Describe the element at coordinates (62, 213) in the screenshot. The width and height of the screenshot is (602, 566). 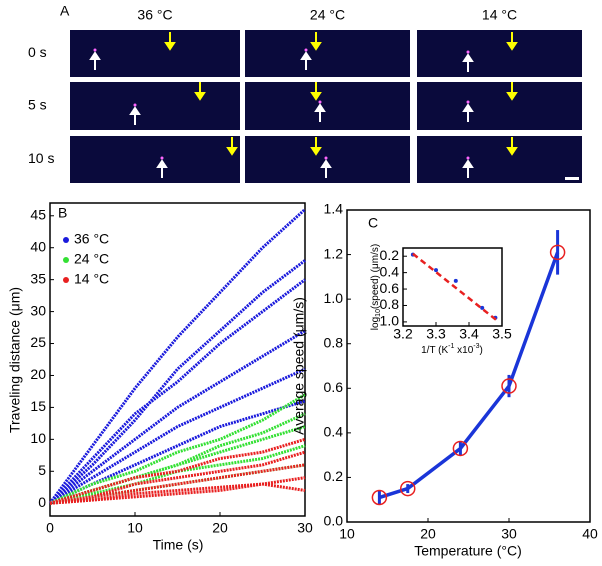
I see `panel-label: B` at that location.